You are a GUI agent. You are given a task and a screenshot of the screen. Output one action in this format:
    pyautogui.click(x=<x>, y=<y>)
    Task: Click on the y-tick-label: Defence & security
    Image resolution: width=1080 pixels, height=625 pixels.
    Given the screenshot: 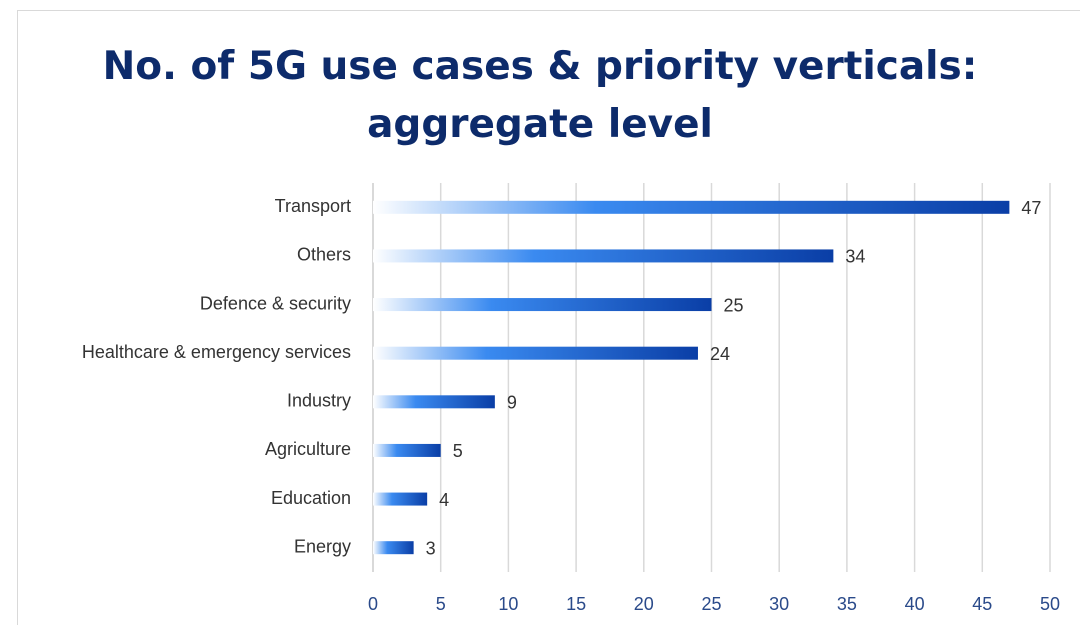 What is the action you would take?
    pyautogui.click(x=275, y=303)
    